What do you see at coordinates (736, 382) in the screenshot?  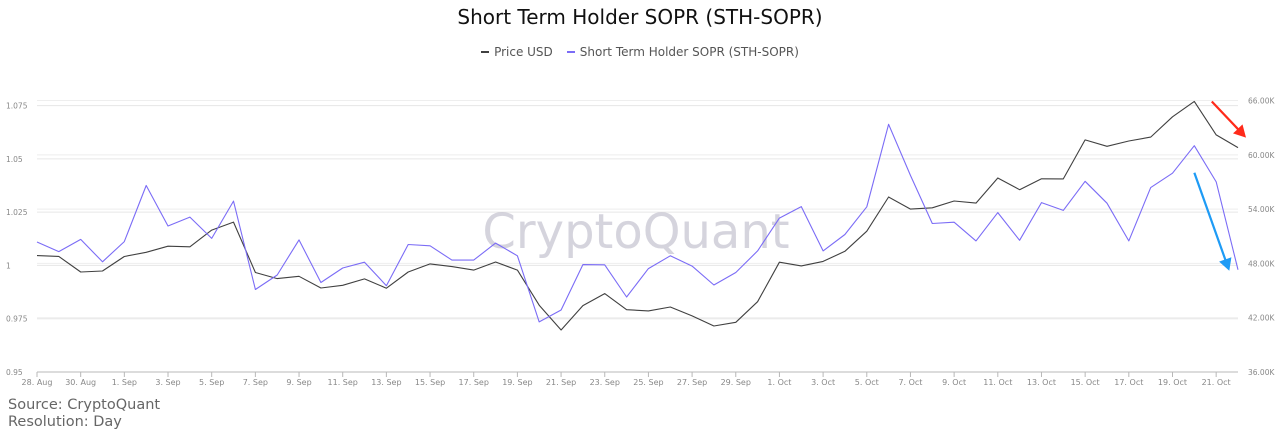 I see `x-tick-label: 29. Sep` at bounding box center [736, 382].